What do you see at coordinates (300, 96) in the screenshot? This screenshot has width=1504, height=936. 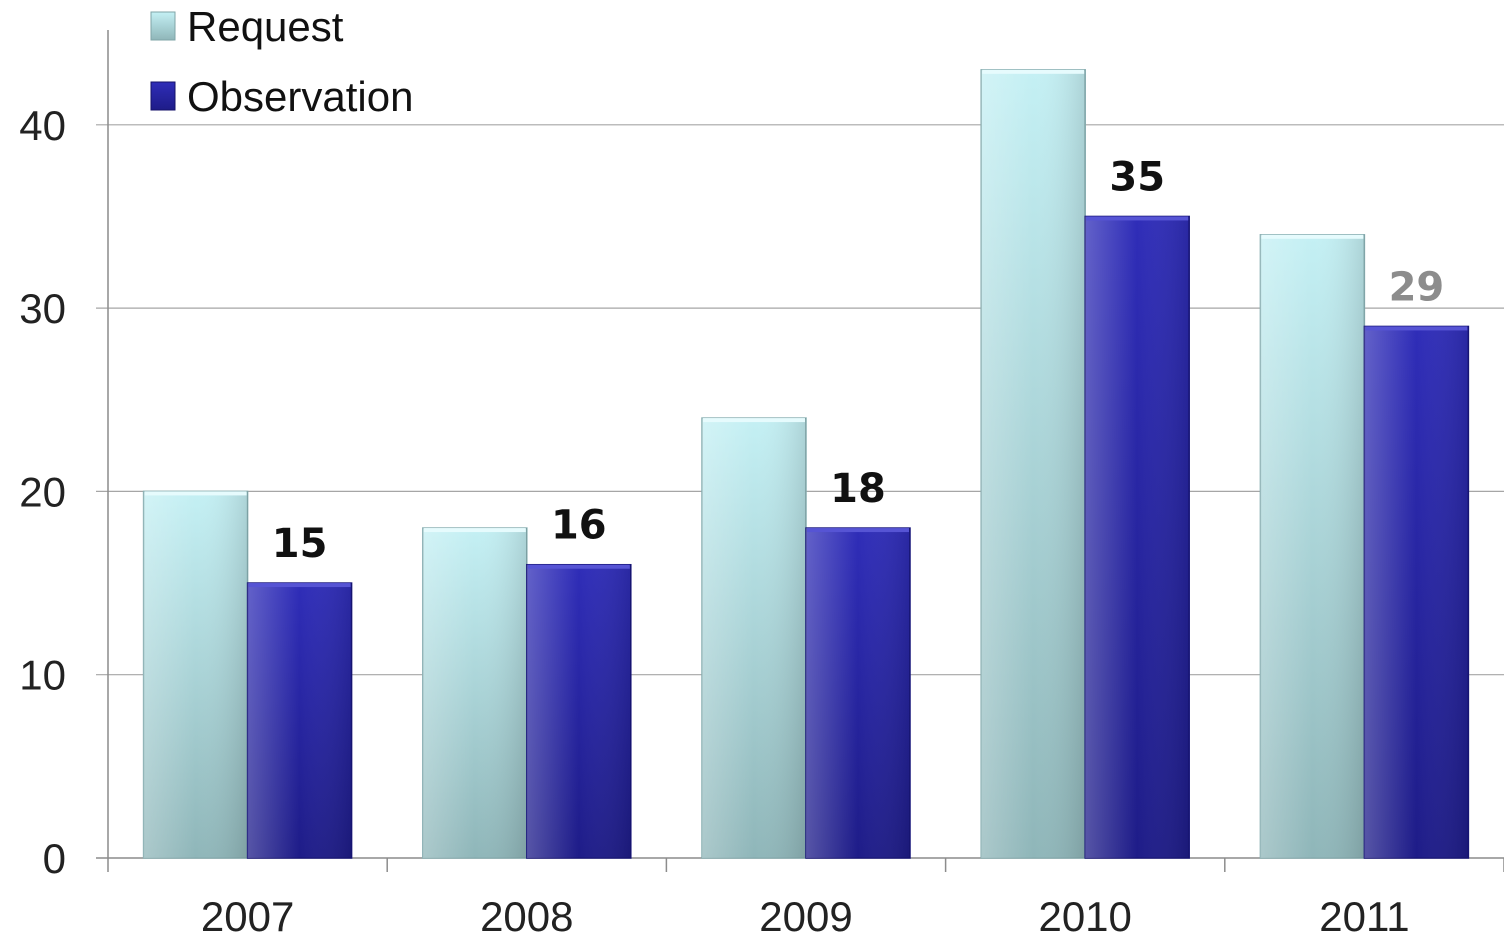 I see `legend-label-observation: Observation` at bounding box center [300, 96].